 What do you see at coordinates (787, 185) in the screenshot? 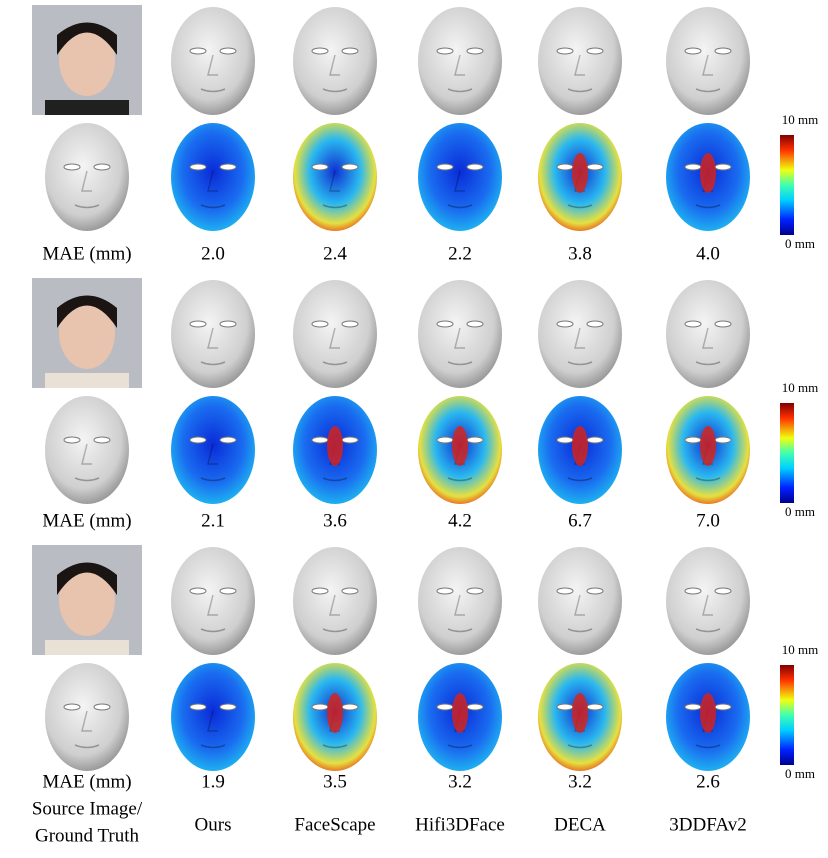
I see `colorbar` at bounding box center [787, 185].